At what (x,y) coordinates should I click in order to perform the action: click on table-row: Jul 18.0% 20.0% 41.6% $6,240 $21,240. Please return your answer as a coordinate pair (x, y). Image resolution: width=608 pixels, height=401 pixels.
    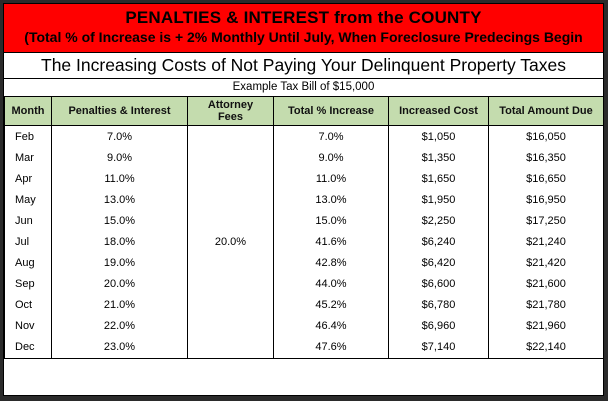
    Looking at the image, I should click on (303, 242).